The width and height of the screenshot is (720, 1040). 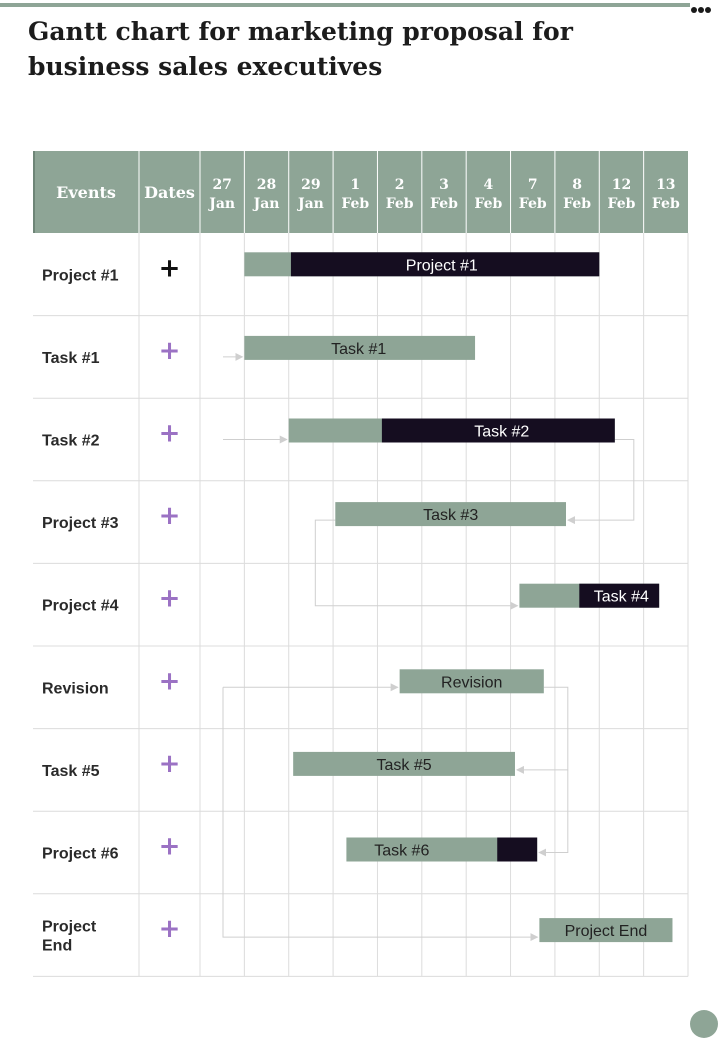 I want to click on more-options-icon, so click(x=704, y=6).